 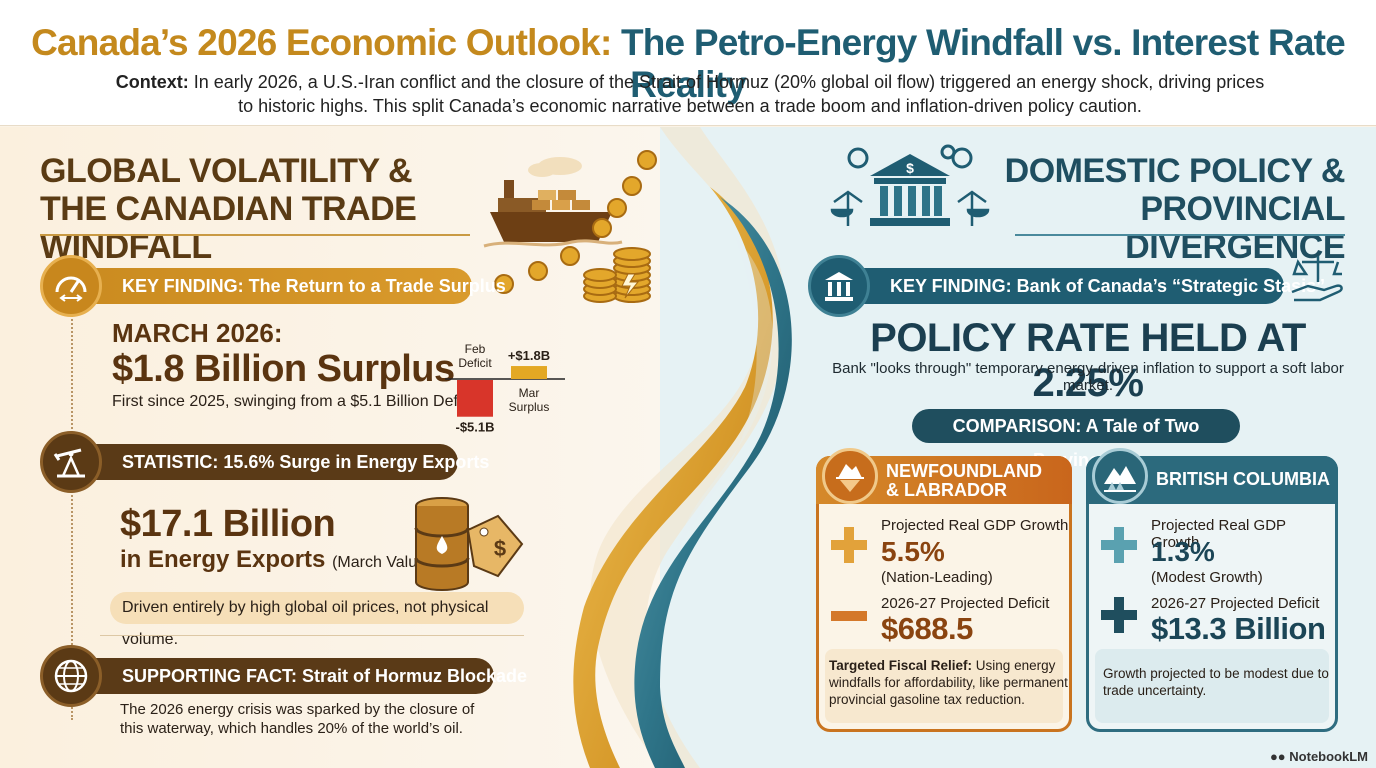 I want to click on bc-note-line1: Growth projected to be modest due to, so click(x=1216, y=673).